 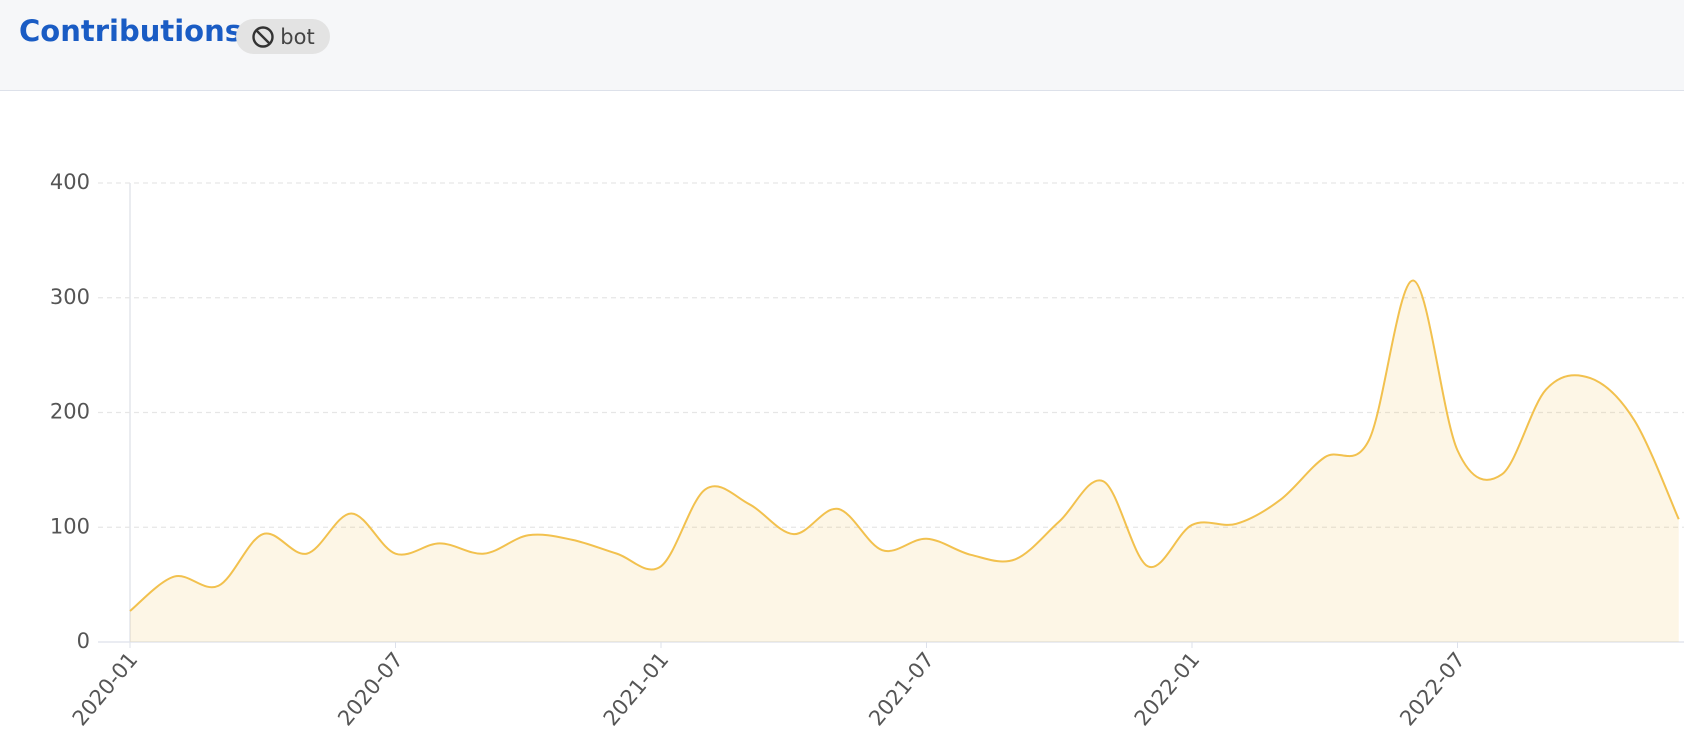 What do you see at coordinates (842, 45) in the screenshot?
I see `header: Contributions bot` at bounding box center [842, 45].